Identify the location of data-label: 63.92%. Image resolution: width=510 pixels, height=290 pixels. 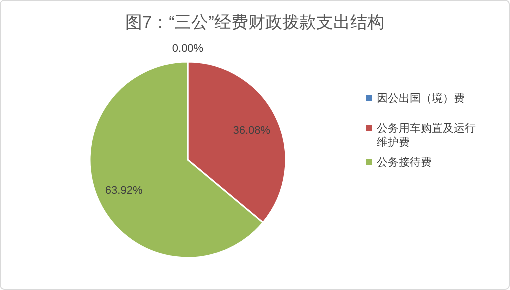
(124, 190).